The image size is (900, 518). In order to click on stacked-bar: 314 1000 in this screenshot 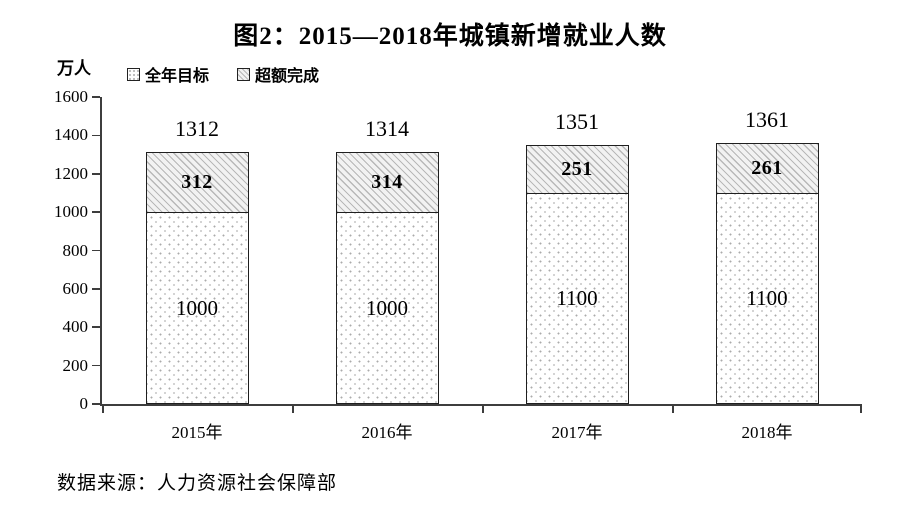, I will do `click(387, 277)`.